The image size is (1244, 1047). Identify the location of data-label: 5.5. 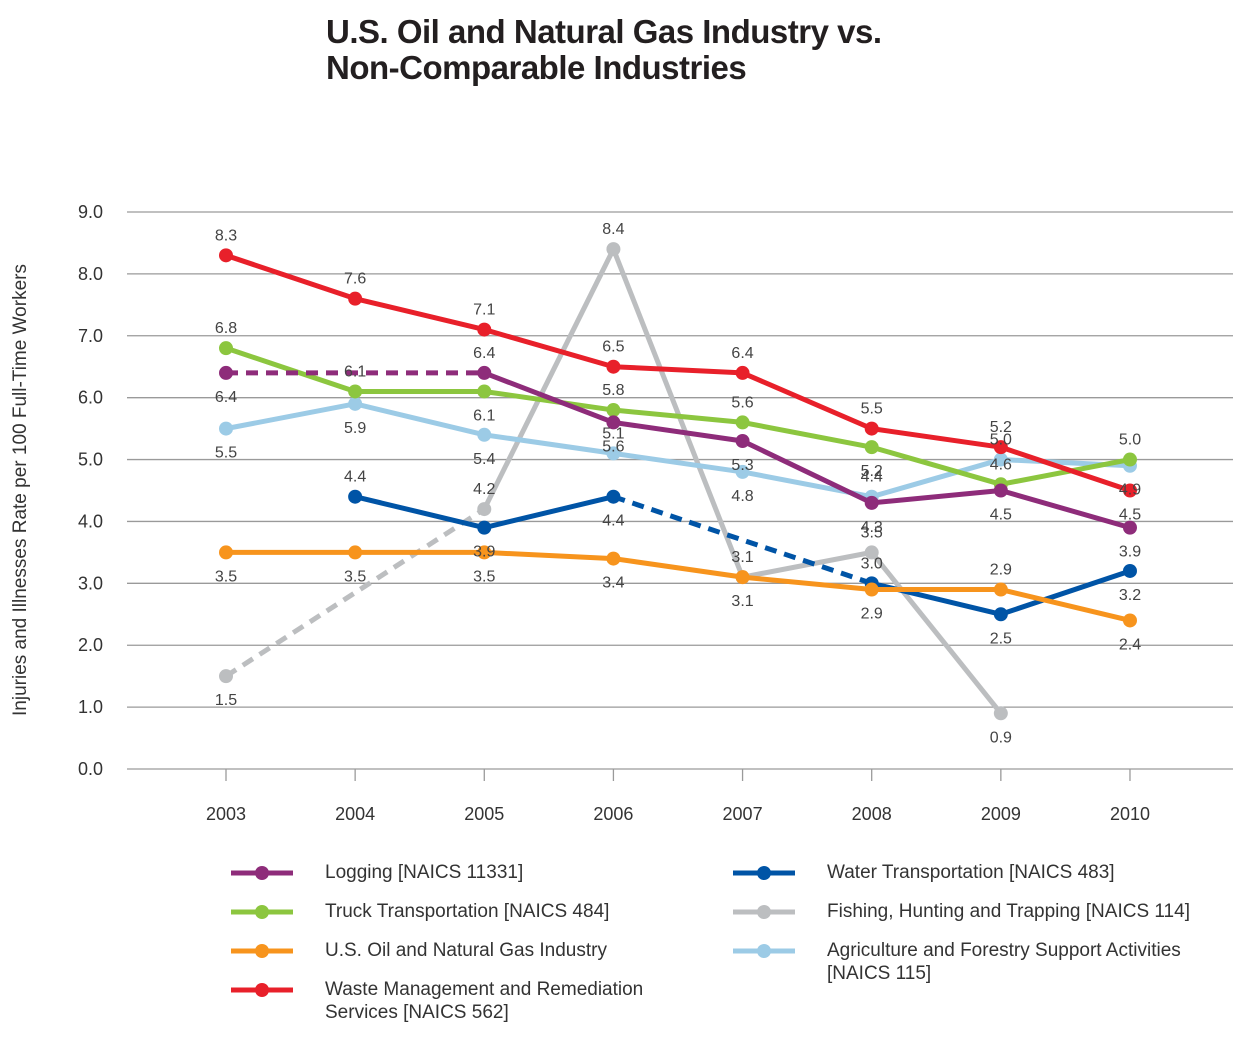
(872, 409).